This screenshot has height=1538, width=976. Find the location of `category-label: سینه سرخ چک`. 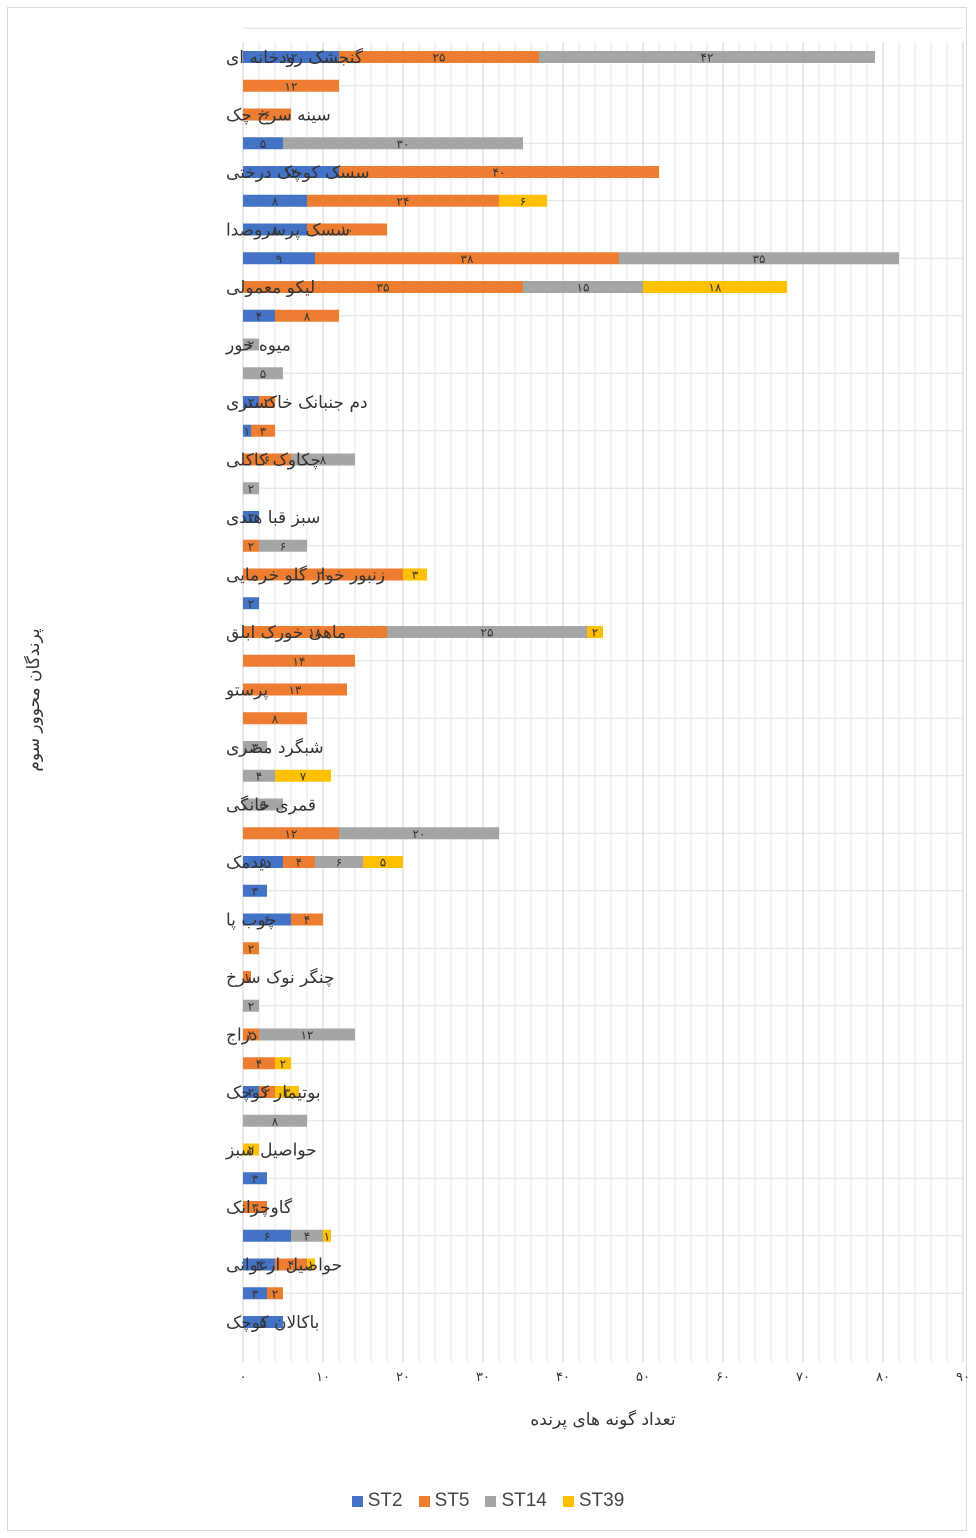

category-label: سینه سرخ چک is located at coordinates (278, 116).